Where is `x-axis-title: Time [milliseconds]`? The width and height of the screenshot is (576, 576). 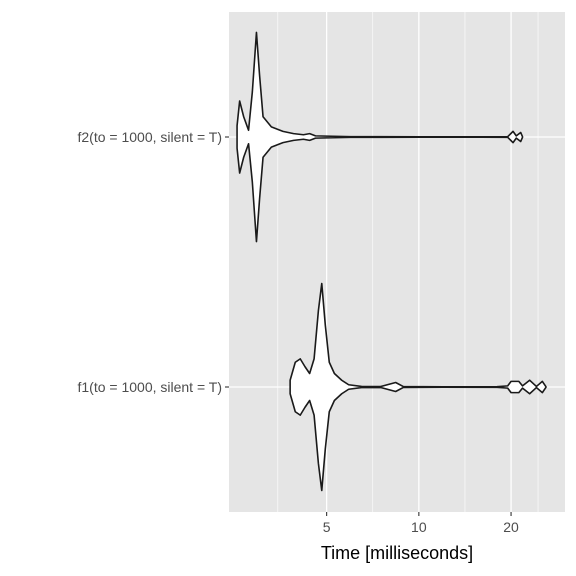 x-axis-title: Time [milliseconds] is located at coordinates (397, 553).